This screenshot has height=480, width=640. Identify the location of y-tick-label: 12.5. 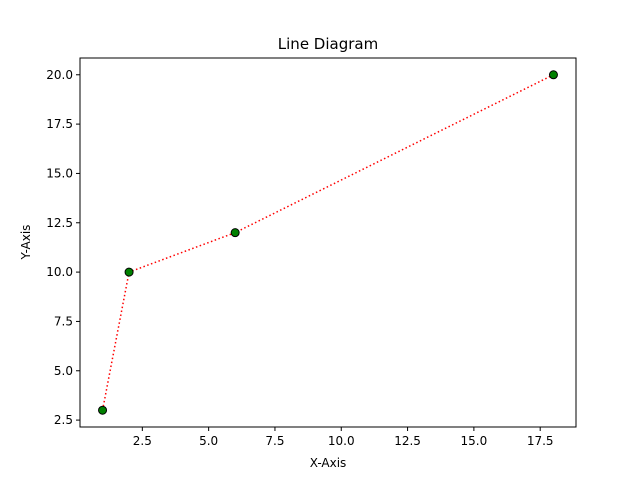
(59, 223).